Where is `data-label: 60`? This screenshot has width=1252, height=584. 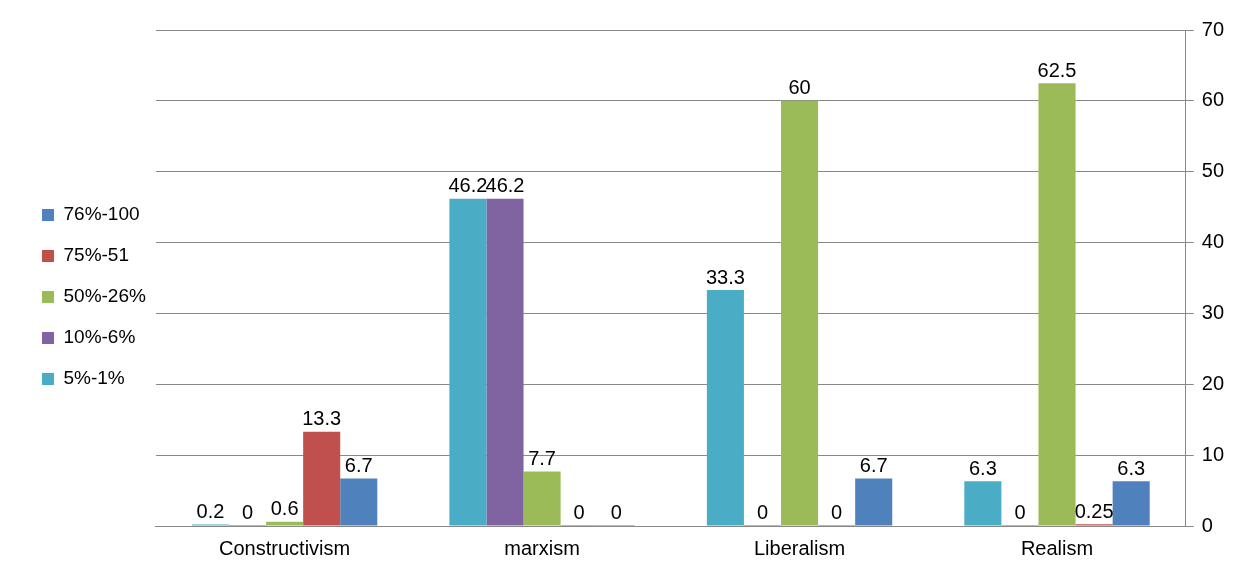
data-label: 60 is located at coordinates (799, 87).